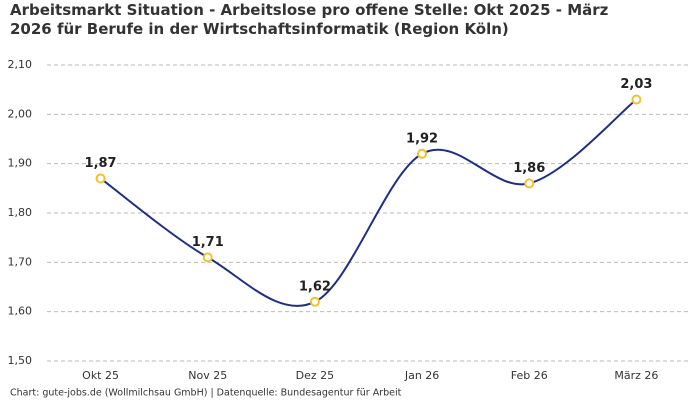 This screenshot has height=400, width=700. What do you see at coordinates (421, 375) in the screenshot?
I see `x-tick-label: Jan 26` at bounding box center [421, 375].